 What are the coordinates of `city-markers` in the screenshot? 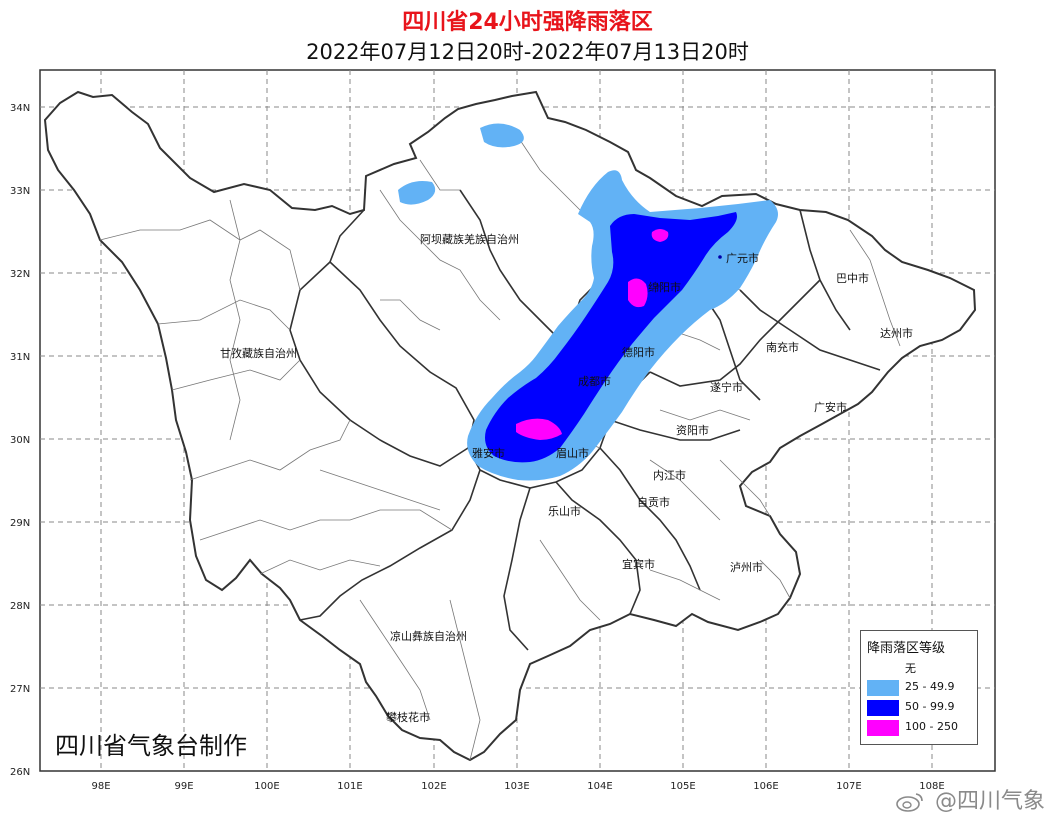 It's located at (689, 271).